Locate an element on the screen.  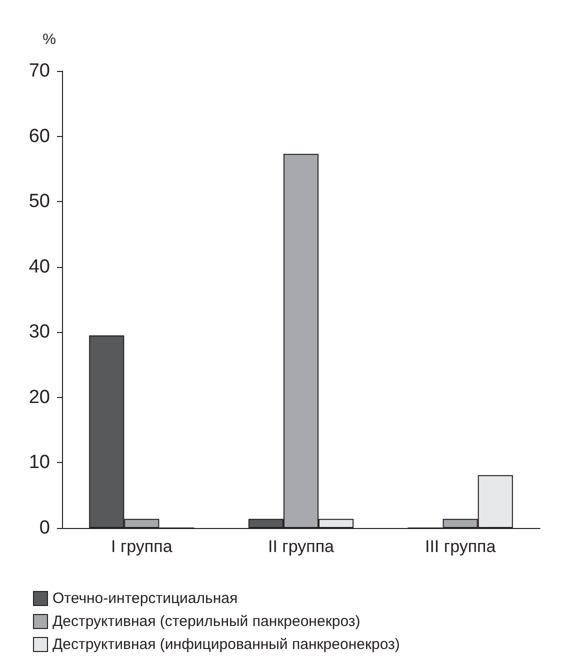
y-tick-label: 10 is located at coordinates (39, 463).